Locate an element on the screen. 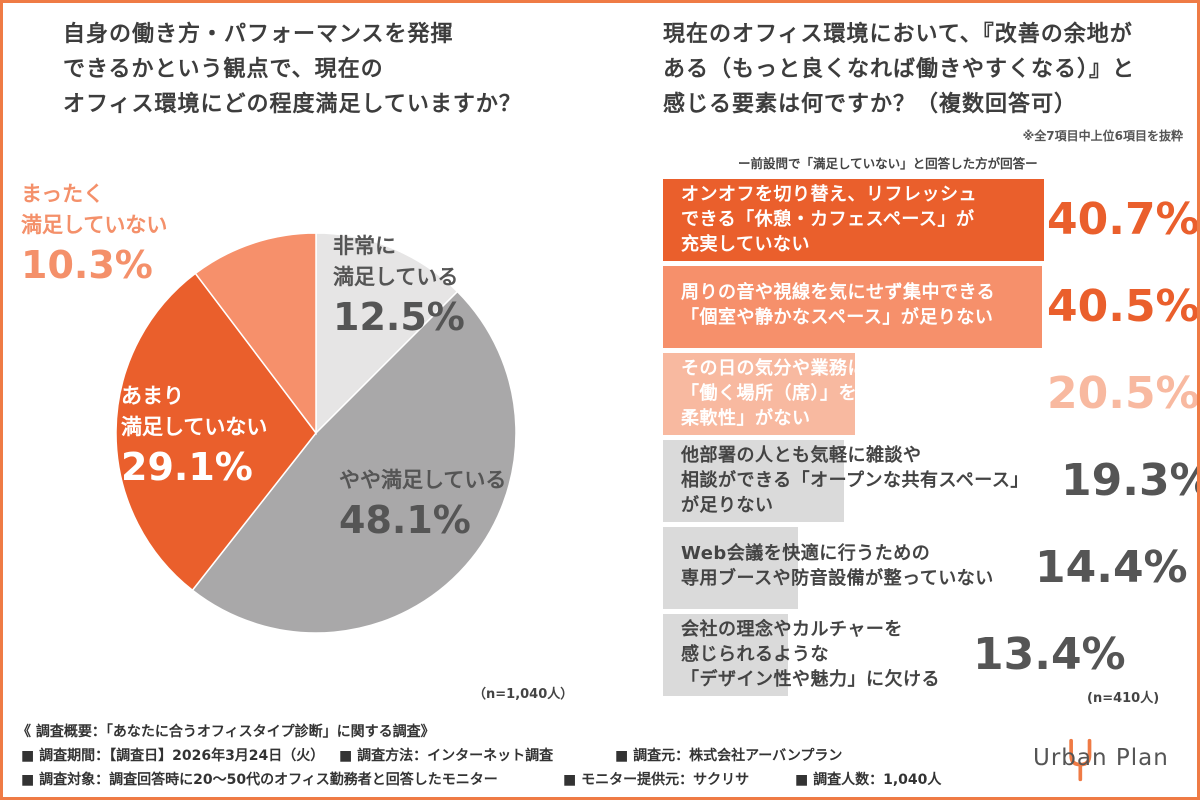 The height and width of the screenshot is (800, 1200). bar-row: Web会議を快適に行うための 専用ブースや防音設備が整っていない 14.4% is located at coordinates (925, 568).